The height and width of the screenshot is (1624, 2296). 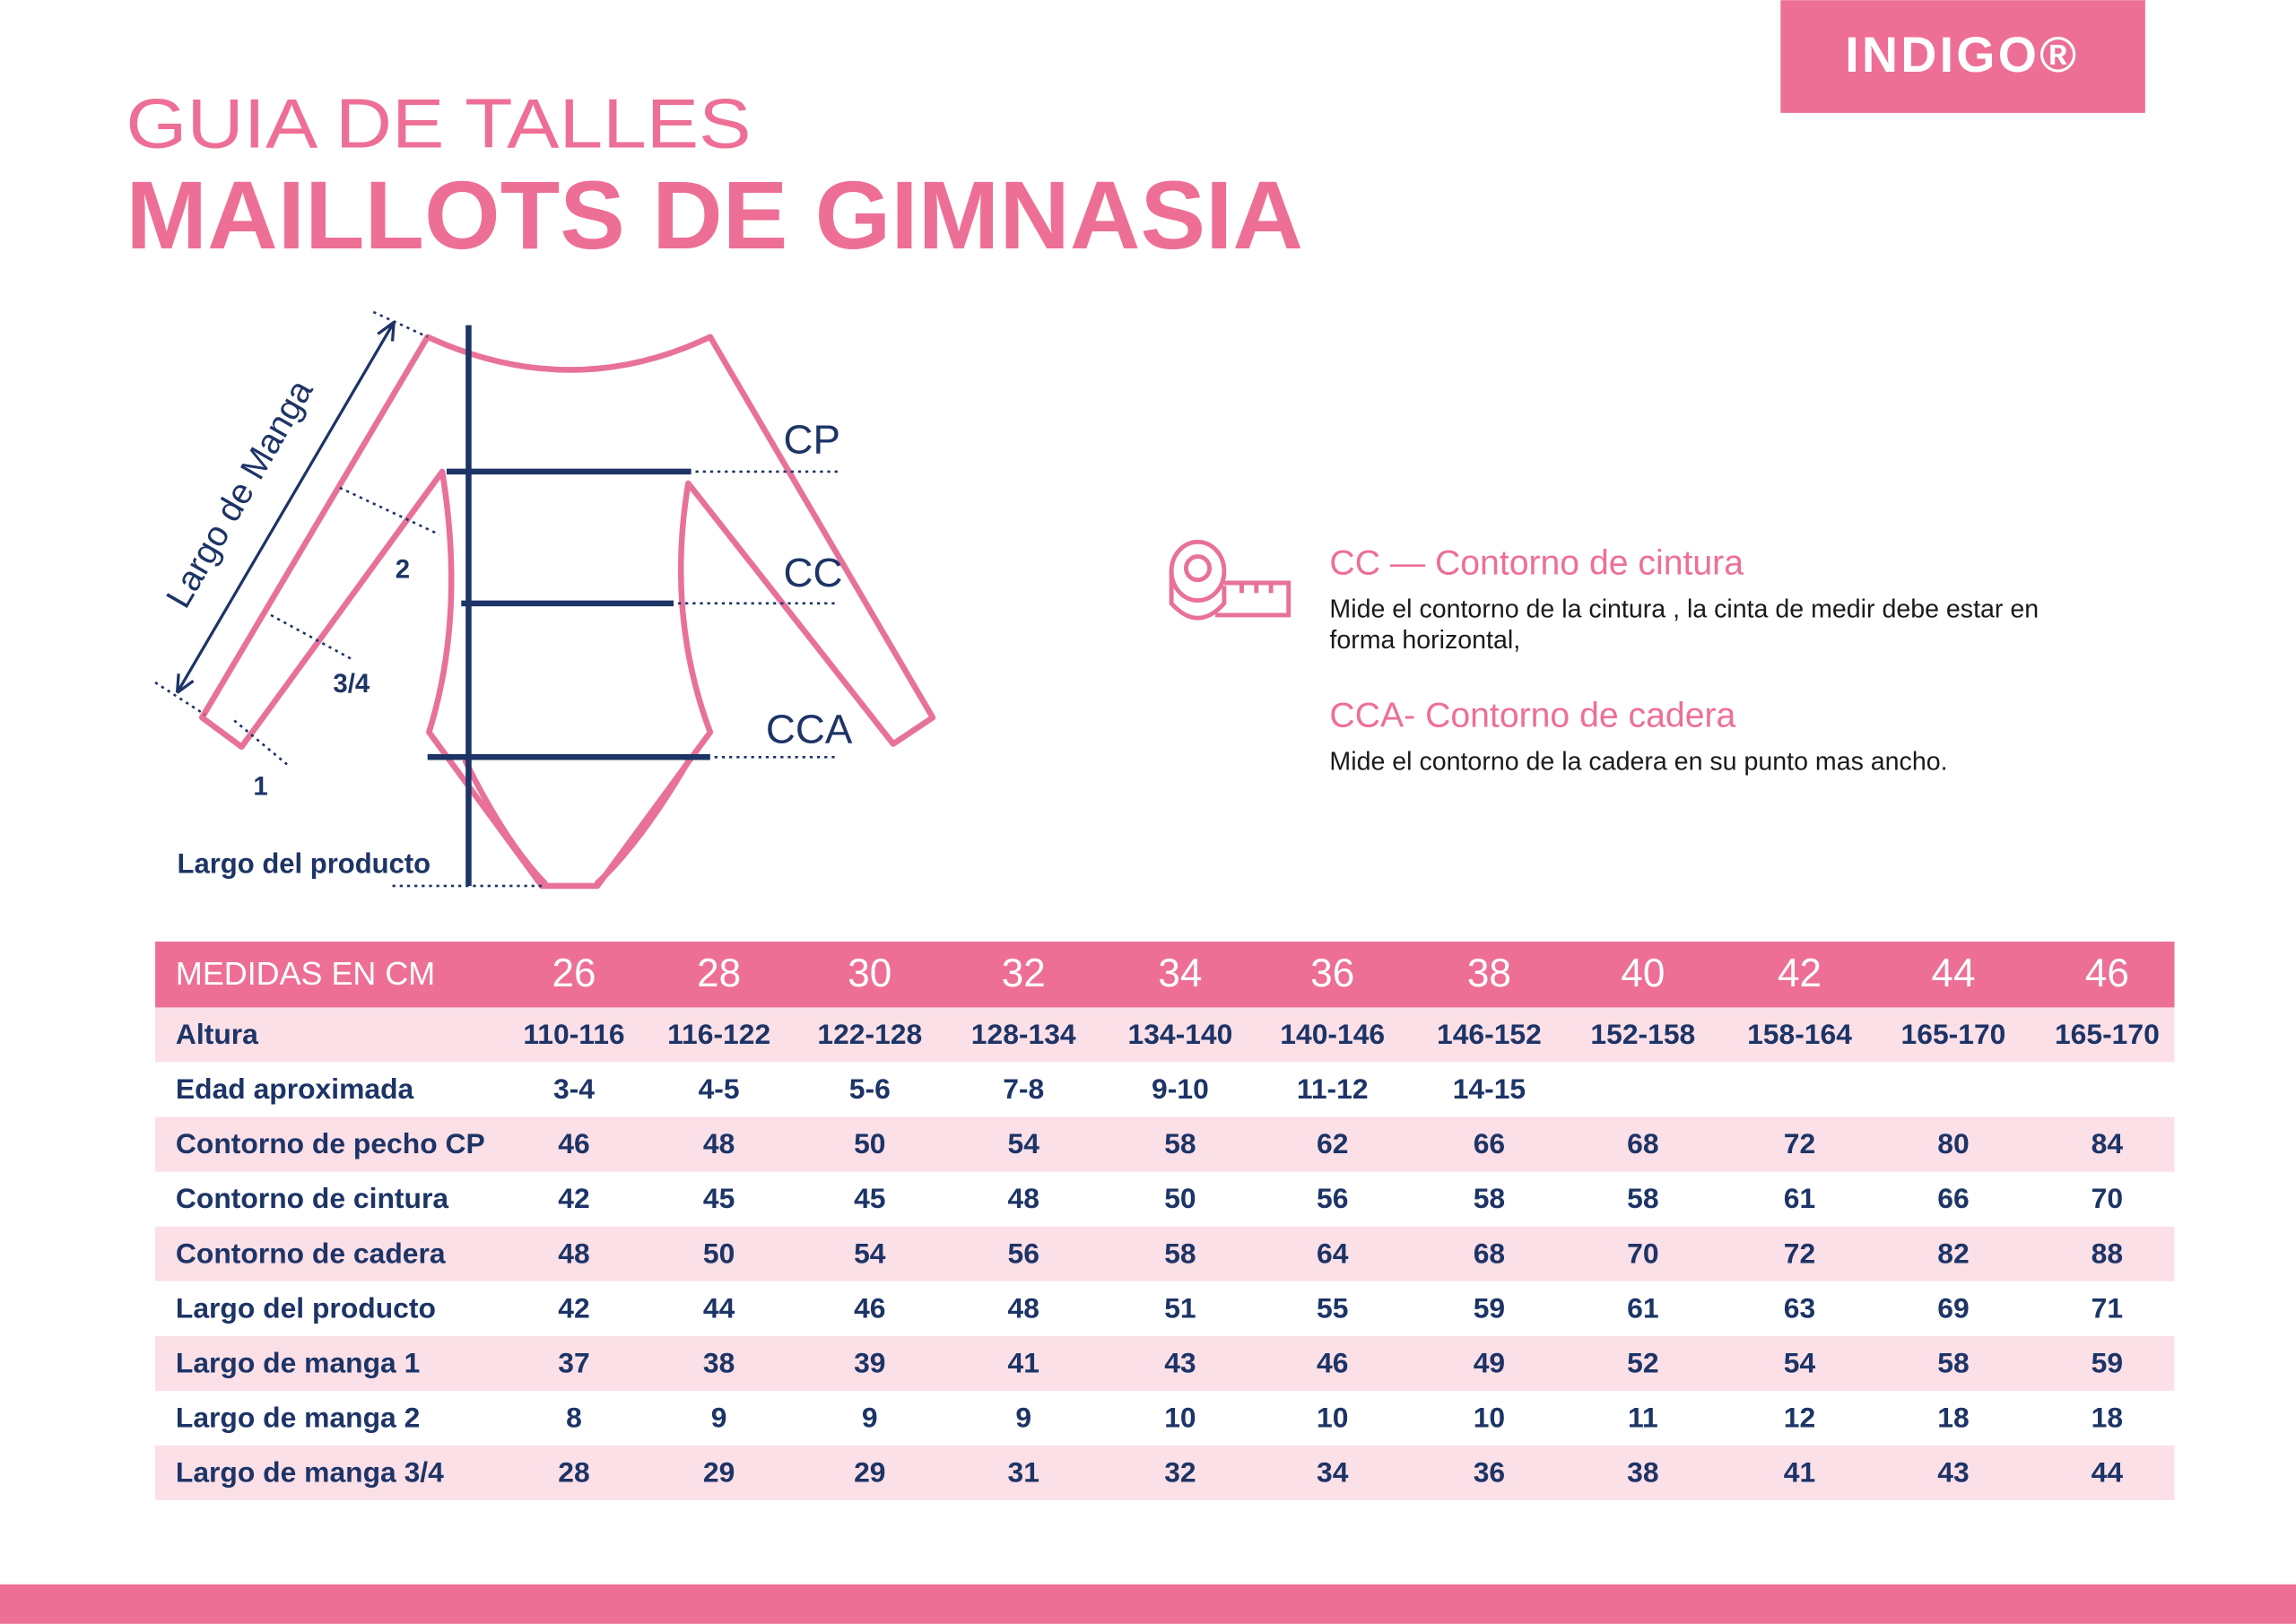 I want to click on cell: 64, so click(x=1333, y=1253).